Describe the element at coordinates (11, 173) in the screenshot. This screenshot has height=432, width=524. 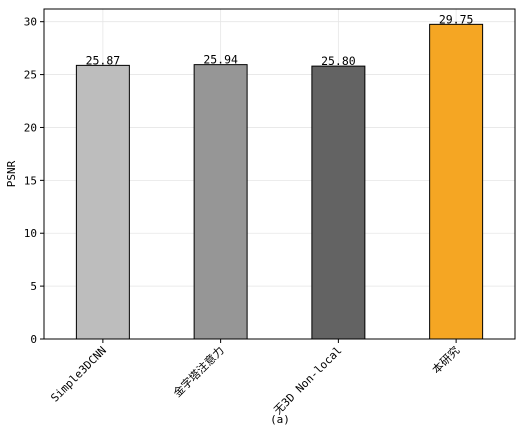
I see `y-axis-label: PSNR` at that location.